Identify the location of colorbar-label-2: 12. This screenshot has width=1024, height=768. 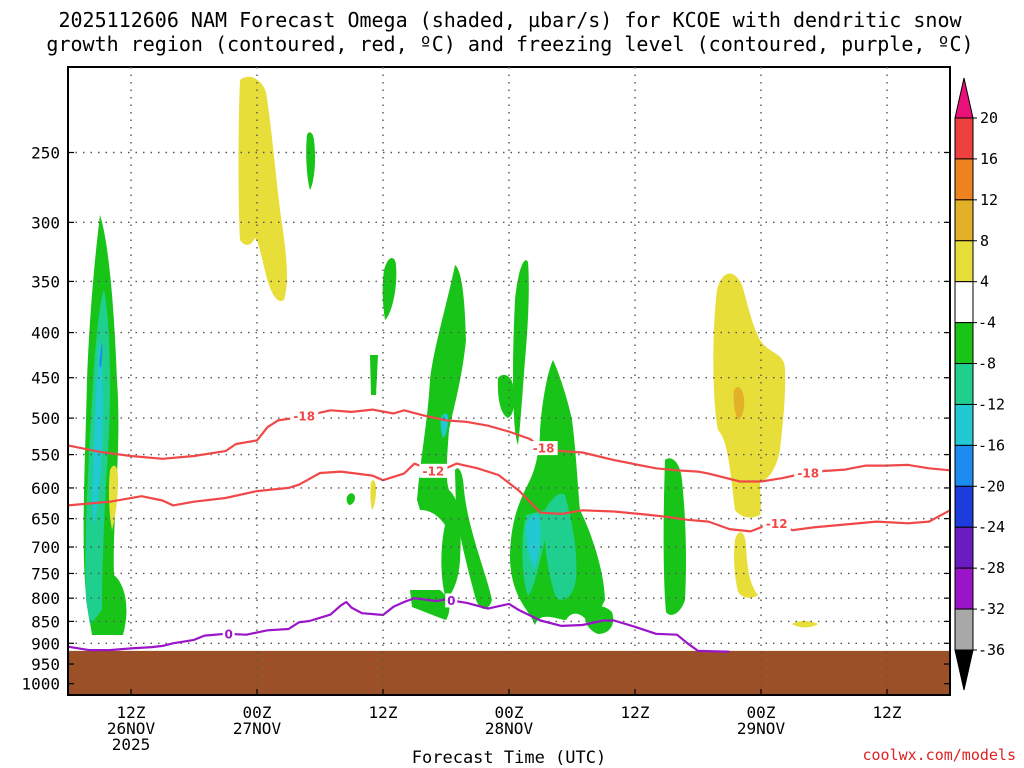
(989, 200).